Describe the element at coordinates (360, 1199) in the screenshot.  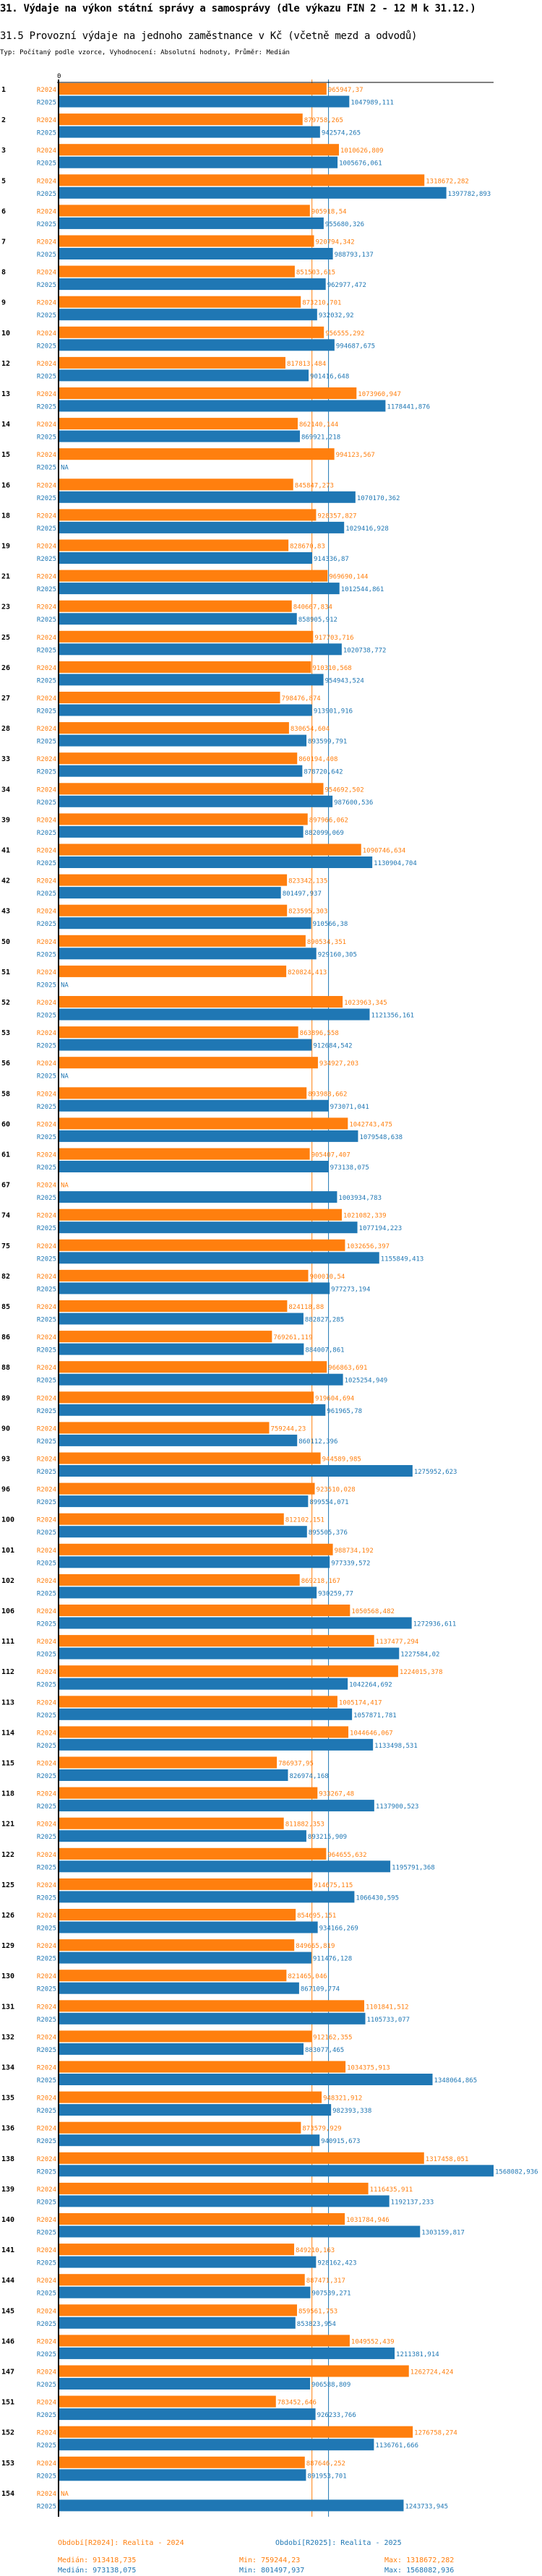
I see `value-label: 1003934,783` at that location.